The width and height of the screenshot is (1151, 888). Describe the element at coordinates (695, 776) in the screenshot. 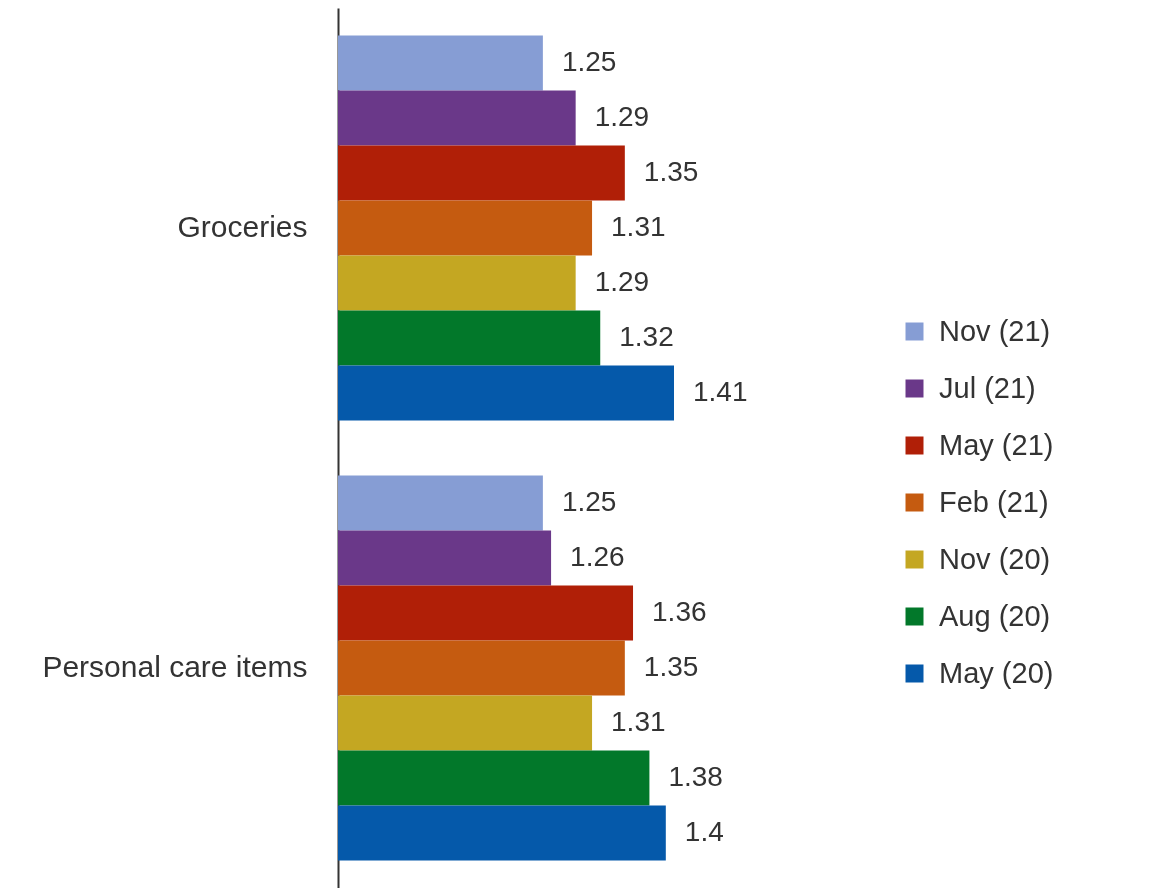

I see `data-label: 1.38` at that location.